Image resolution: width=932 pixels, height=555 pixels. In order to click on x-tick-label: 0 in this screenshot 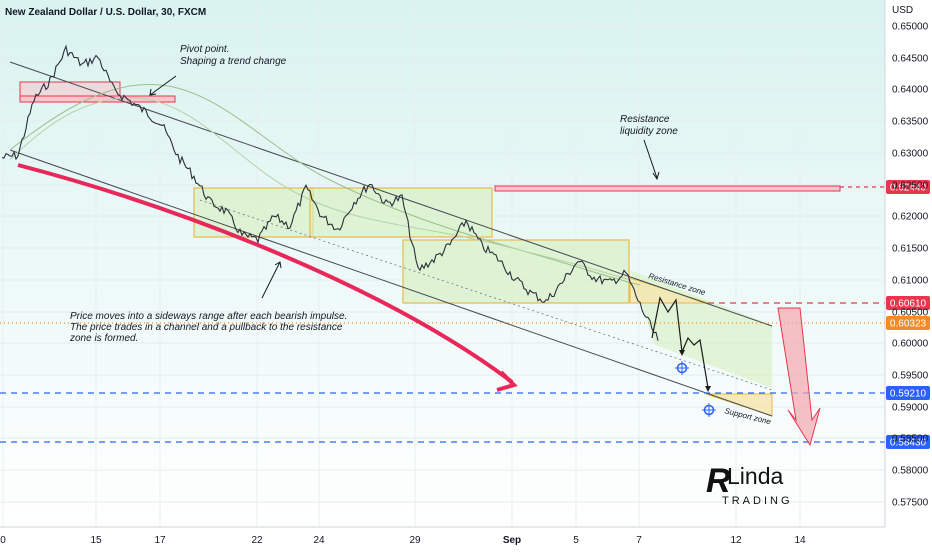, I will do `click(3, 540)`.